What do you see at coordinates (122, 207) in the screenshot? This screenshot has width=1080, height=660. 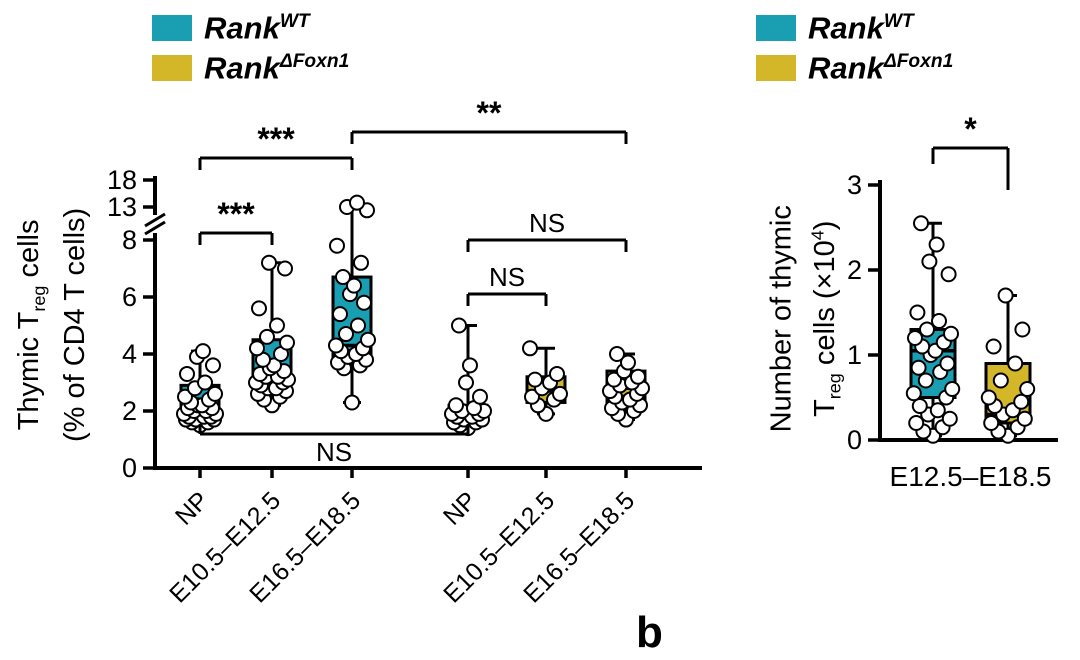 I see `y-tick-label: 13` at bounding box center [122, 207].